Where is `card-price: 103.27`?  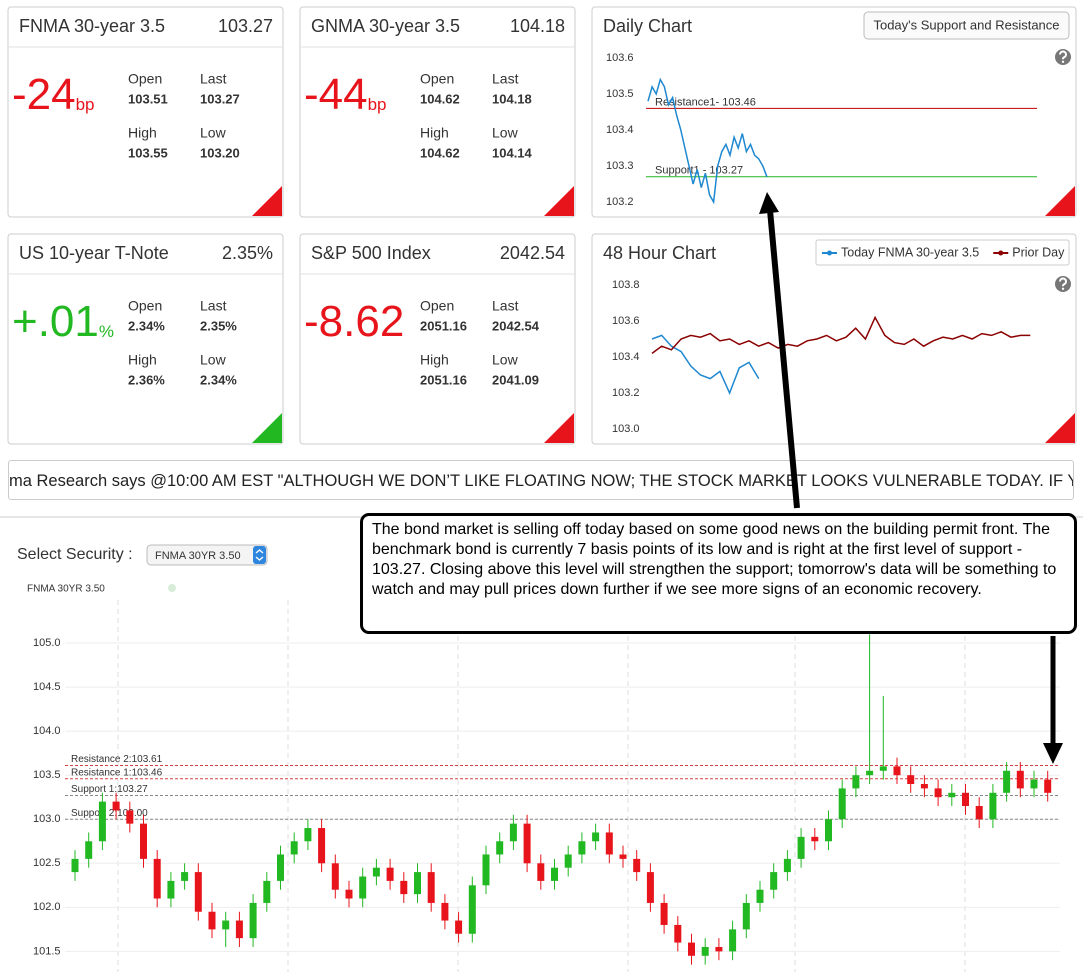
card-price: 103.27 is located at coordinates (245, 26).